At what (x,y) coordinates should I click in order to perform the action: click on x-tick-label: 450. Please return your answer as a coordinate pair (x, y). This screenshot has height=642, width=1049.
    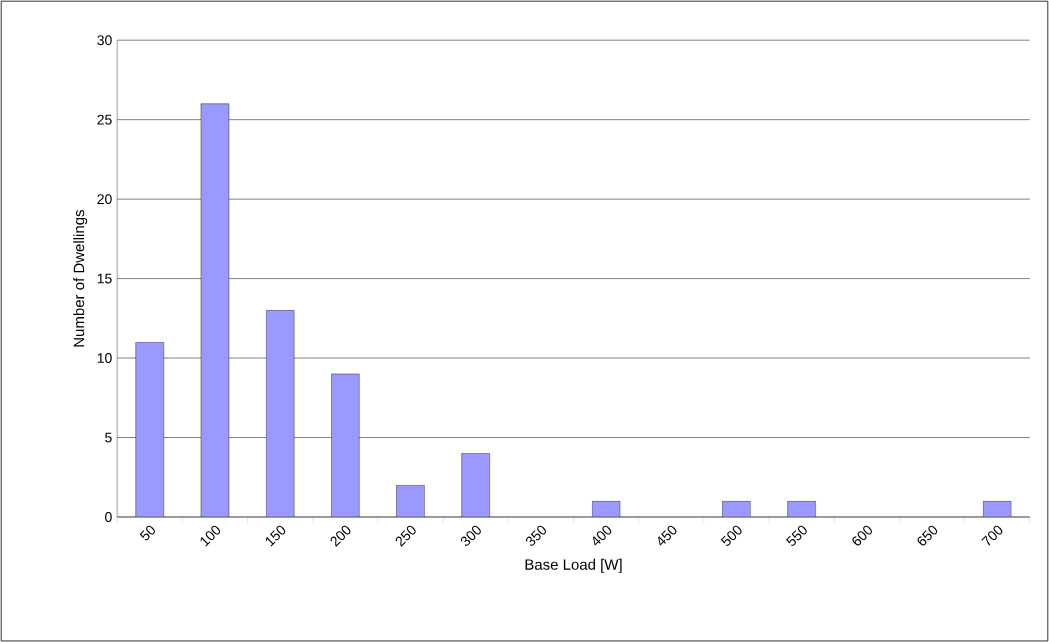
    Looking at the image, I should click on (667, 535).